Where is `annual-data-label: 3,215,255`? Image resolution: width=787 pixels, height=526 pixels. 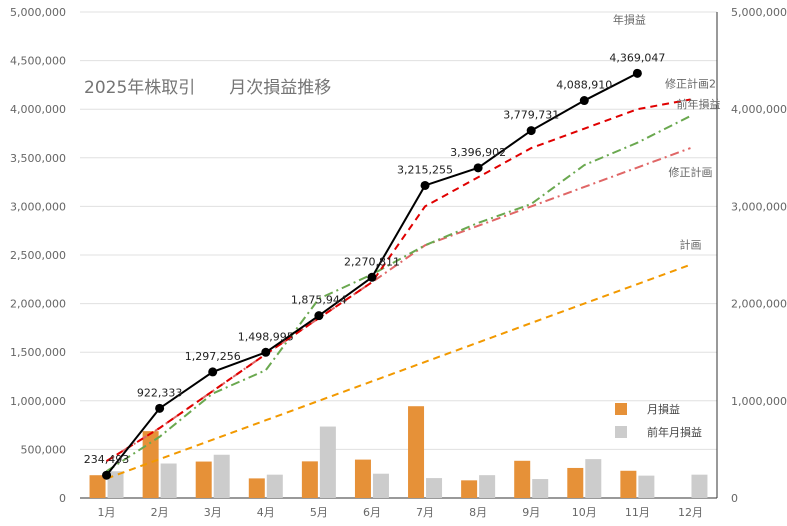 annual-data-label: 3,215,255 is located at coordinates (425, 169).